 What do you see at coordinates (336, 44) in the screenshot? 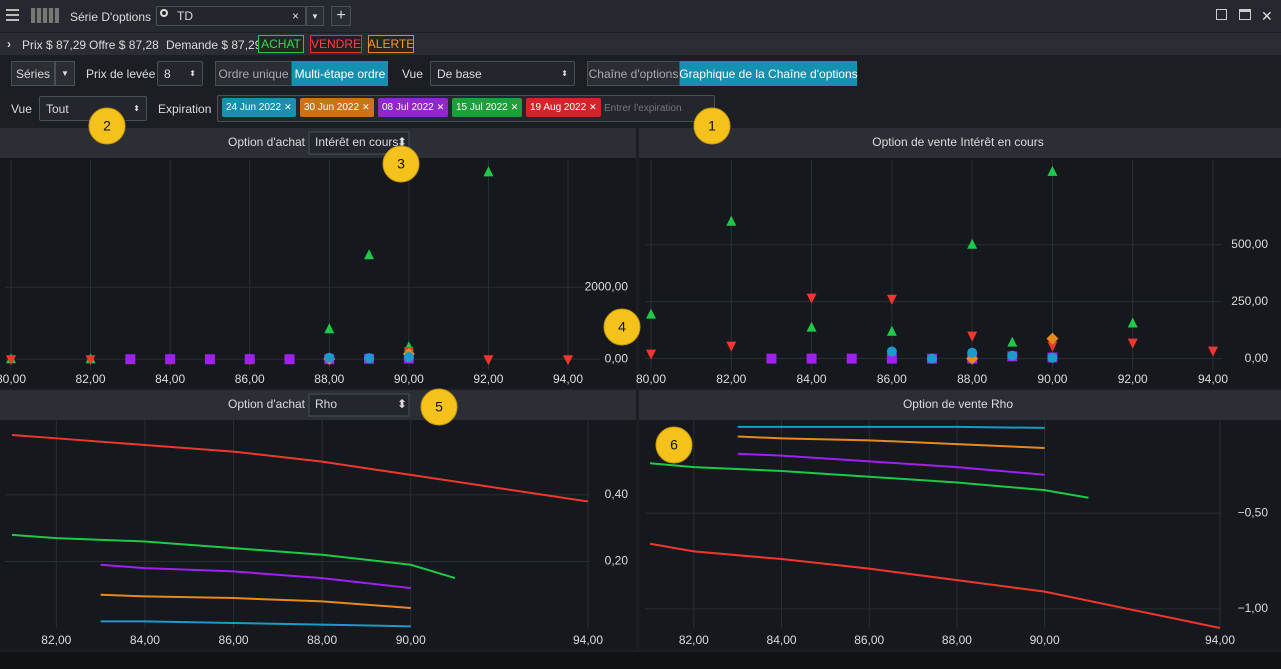
I see `sell-button: VENDRE` at bounding box center [336, 44].